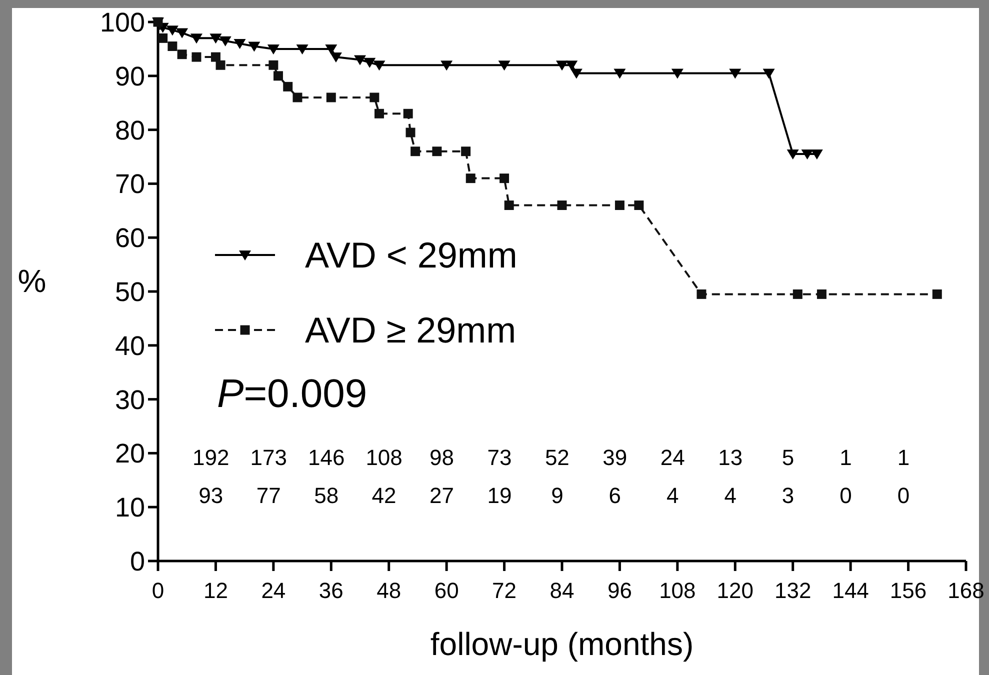 This screenshot has height=675, width=989. I want to click on x-tick-label: 12, so click(215, 591).